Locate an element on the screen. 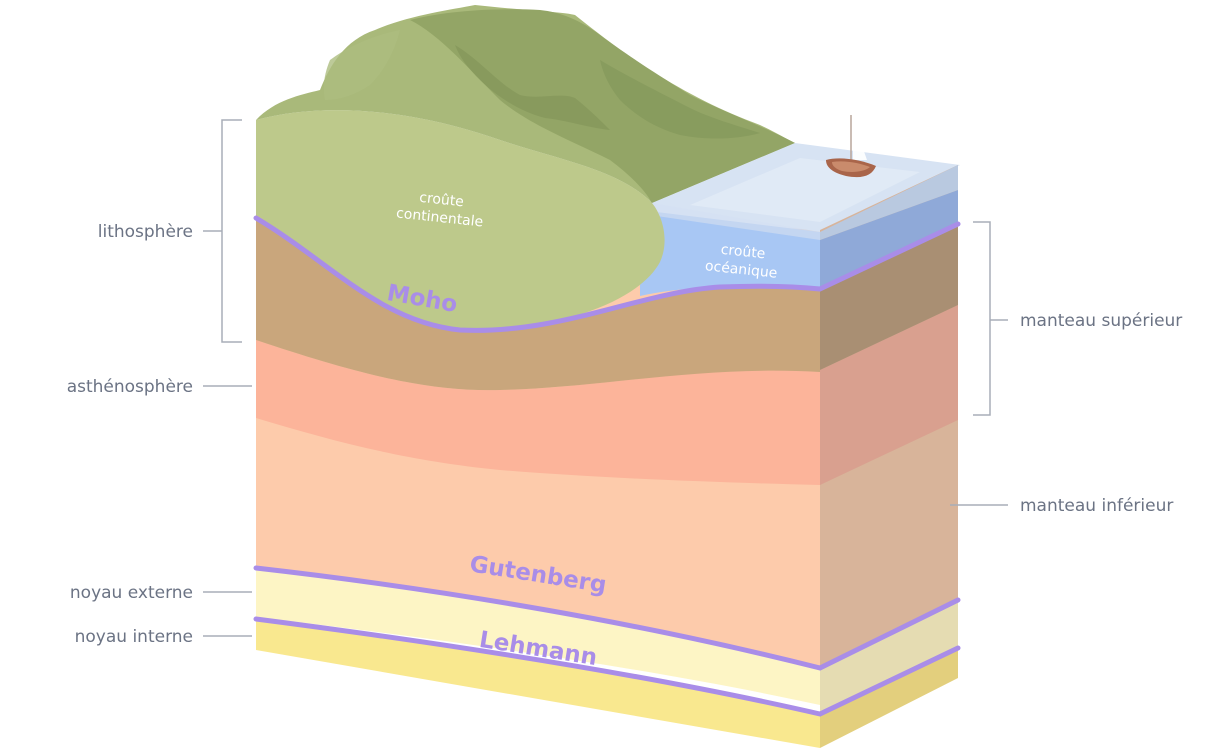 This screenshot has width=1225, height=754. outer-core-label: noyau externe is located at coordinates (131, 593).